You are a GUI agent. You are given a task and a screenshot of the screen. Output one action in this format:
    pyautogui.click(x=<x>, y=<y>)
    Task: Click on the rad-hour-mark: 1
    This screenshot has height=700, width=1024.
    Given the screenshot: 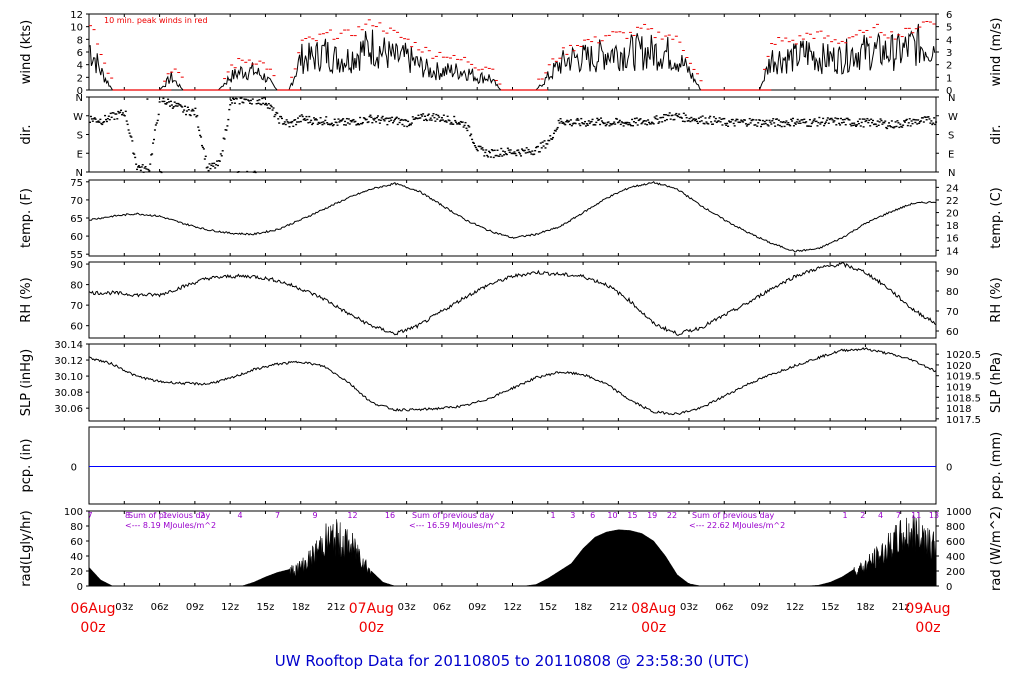 What is the action you would take?
    pyautogui.click(x=844, y=515)
    